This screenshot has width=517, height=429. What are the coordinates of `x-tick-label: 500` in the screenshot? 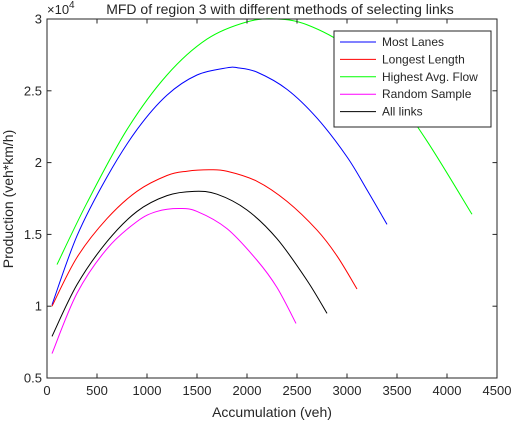 It's located at (97, 390).